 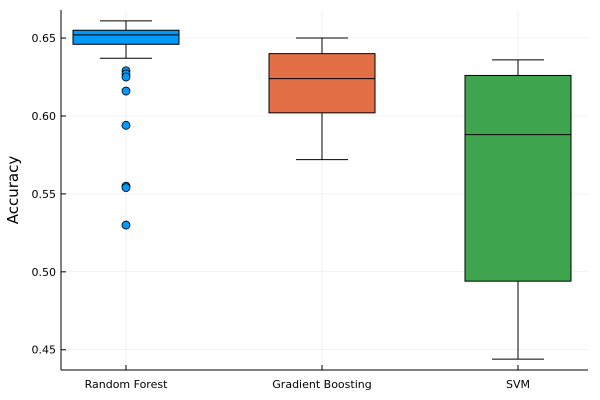 I want to click on box-random-forest, so click(x=126, y=125).